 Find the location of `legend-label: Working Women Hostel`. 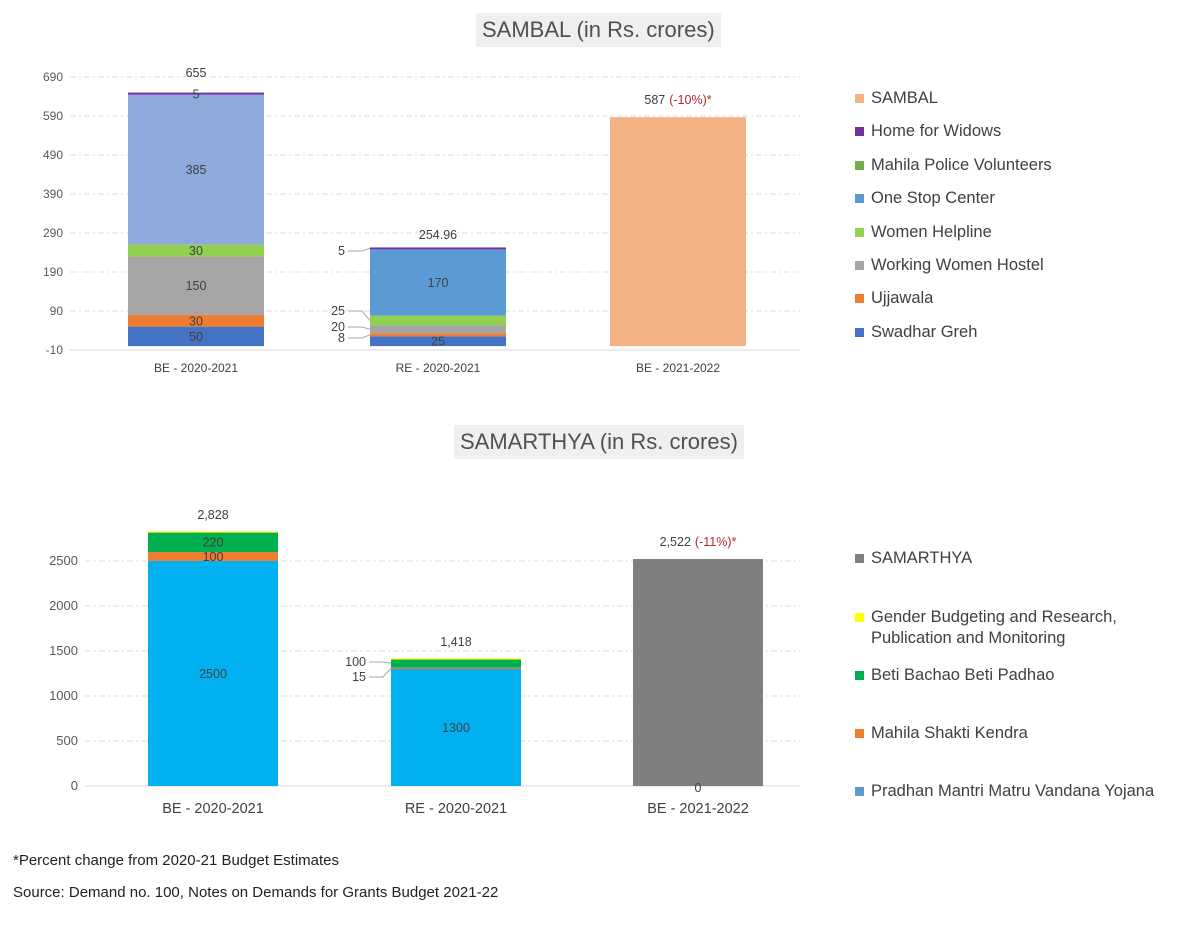

legend-label: Working Women Hostel is located at coordinates (957, 265).